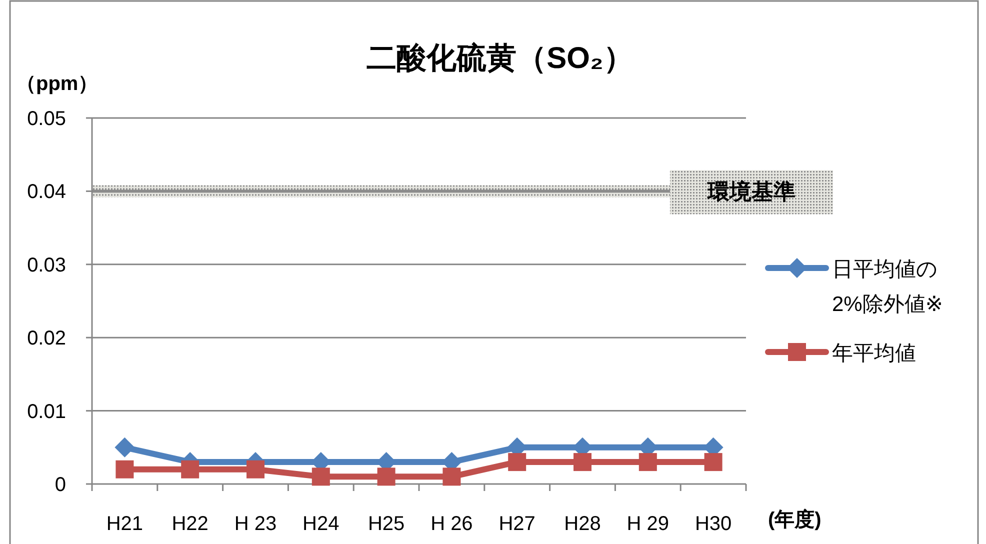 This screenshot has width=986, height=544. What do you see at coordinates (517, 524) in the screenshot?
I see `x-tick-label: H27` at bounding box center [517, 524].